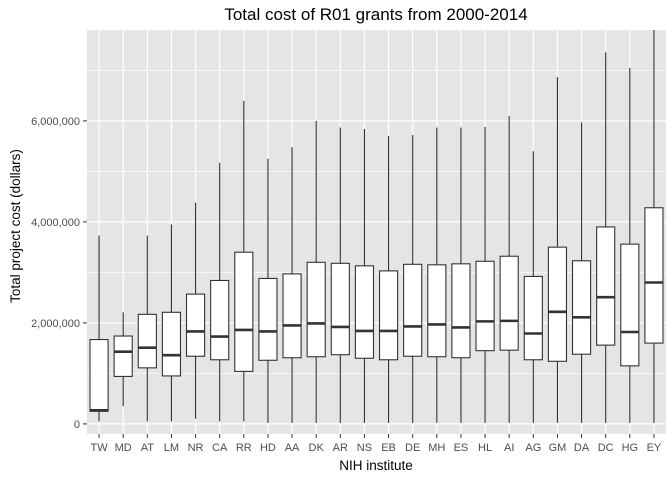  I want to click on box-aa, so click(292, 285).